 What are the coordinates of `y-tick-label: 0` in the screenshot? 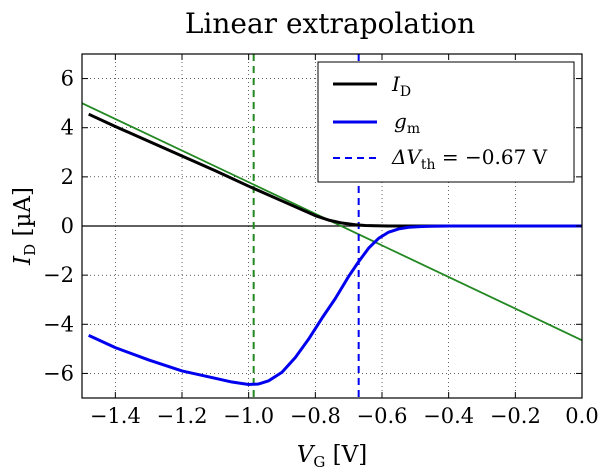 It's located at (67, 226).